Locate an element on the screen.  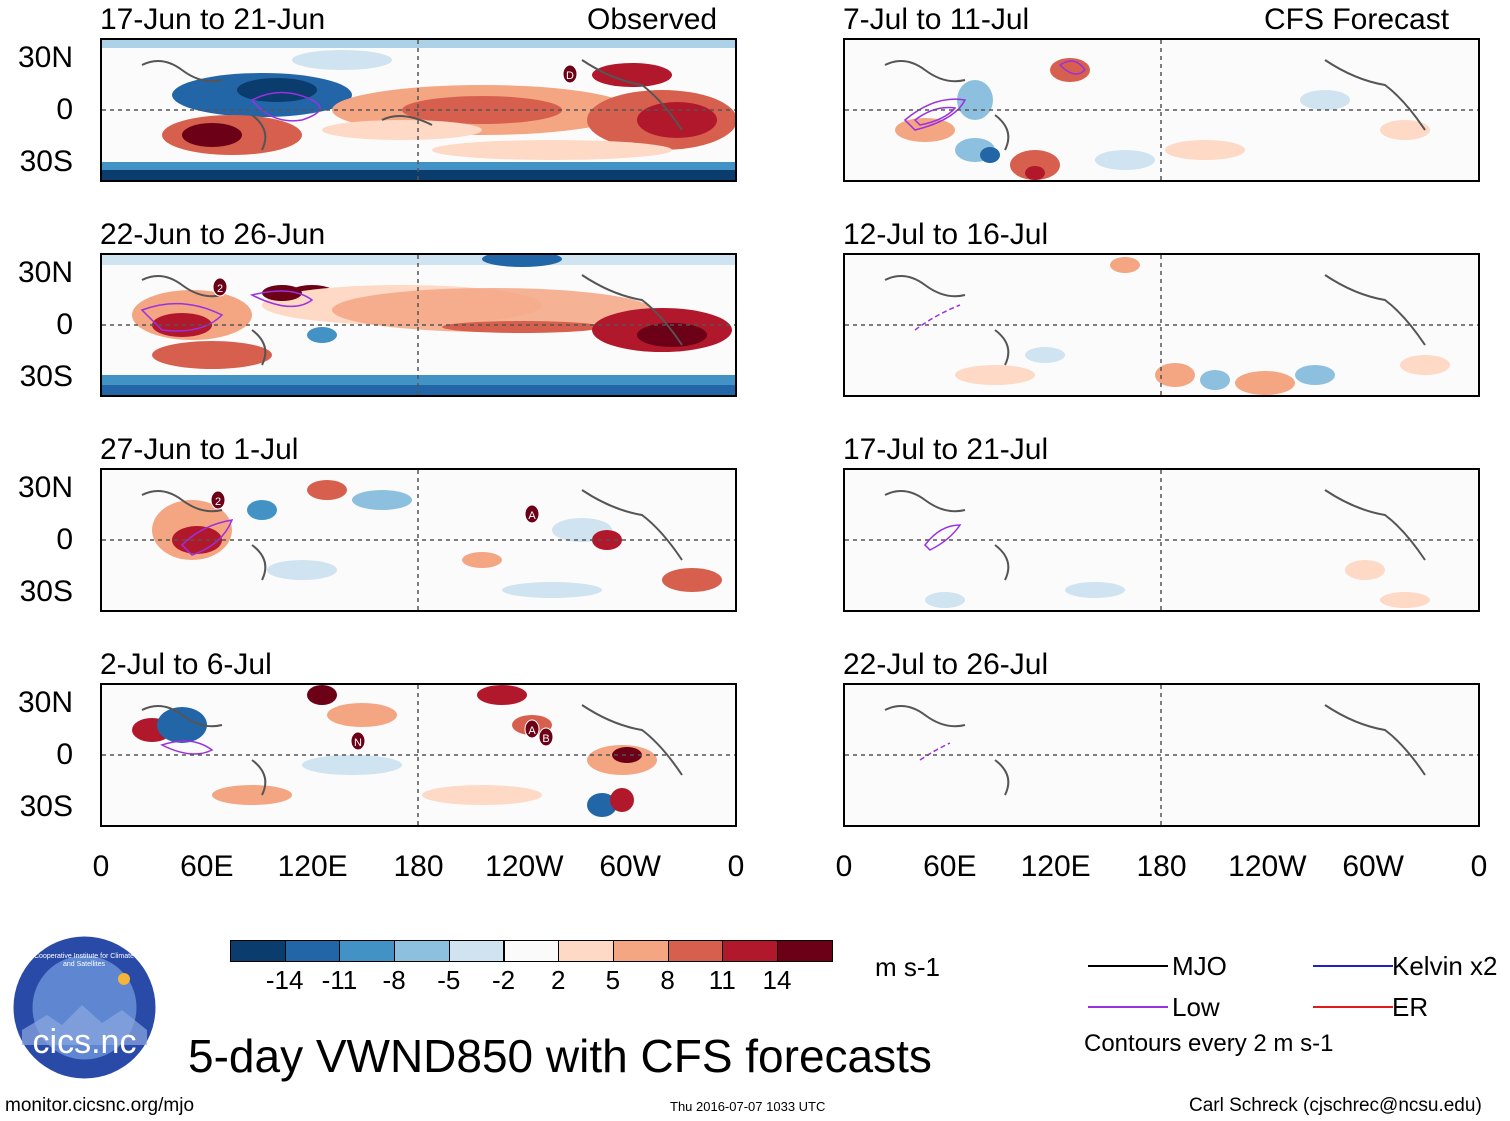
footer-author: Carl Schreck (cjschrec@ncsu.edu) is located at coordinates (1335, 1105).